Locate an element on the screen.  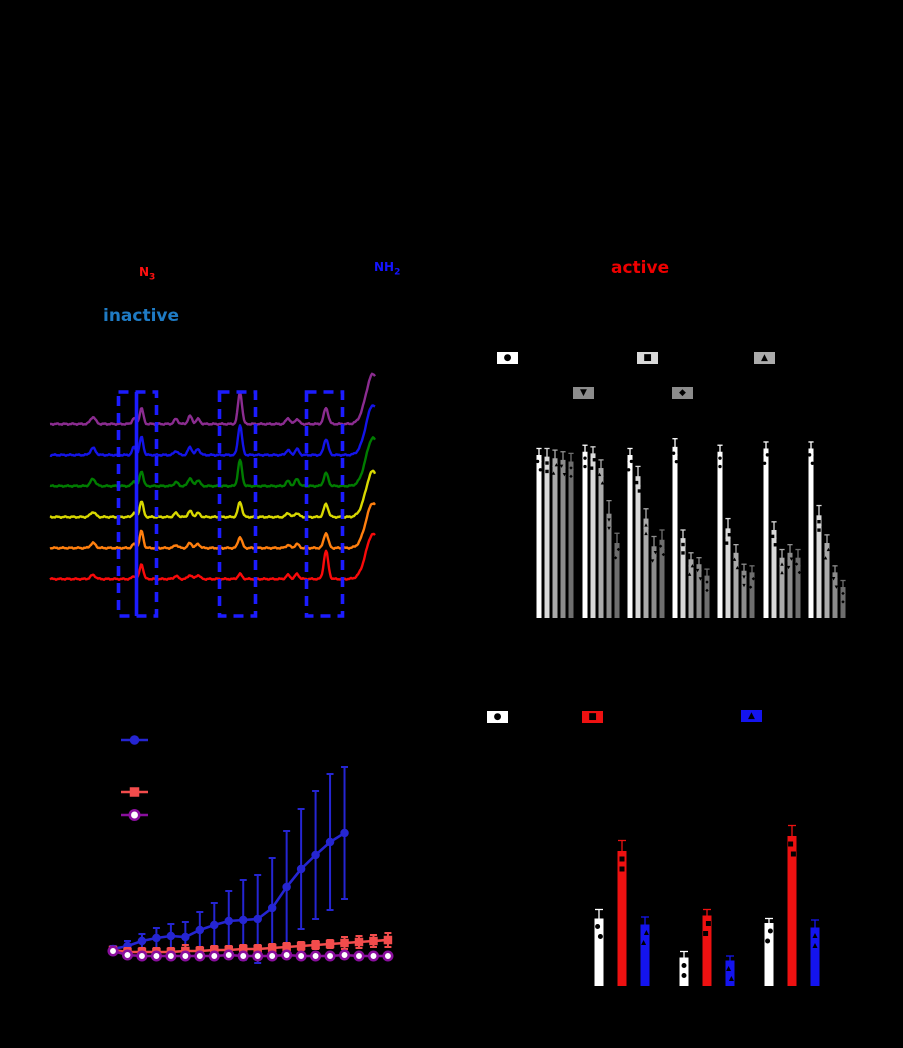
azide-label-sub: 3 is located at coordinates (152, 277).